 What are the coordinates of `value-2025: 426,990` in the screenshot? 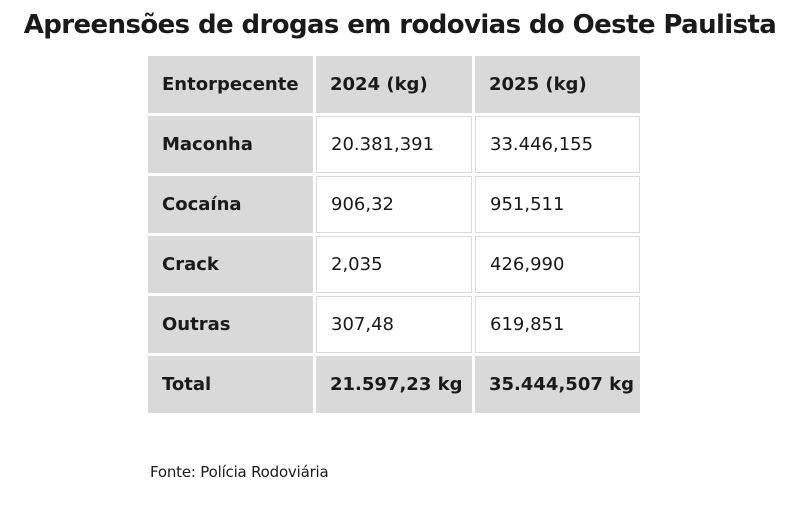 It's located at (557, 264).